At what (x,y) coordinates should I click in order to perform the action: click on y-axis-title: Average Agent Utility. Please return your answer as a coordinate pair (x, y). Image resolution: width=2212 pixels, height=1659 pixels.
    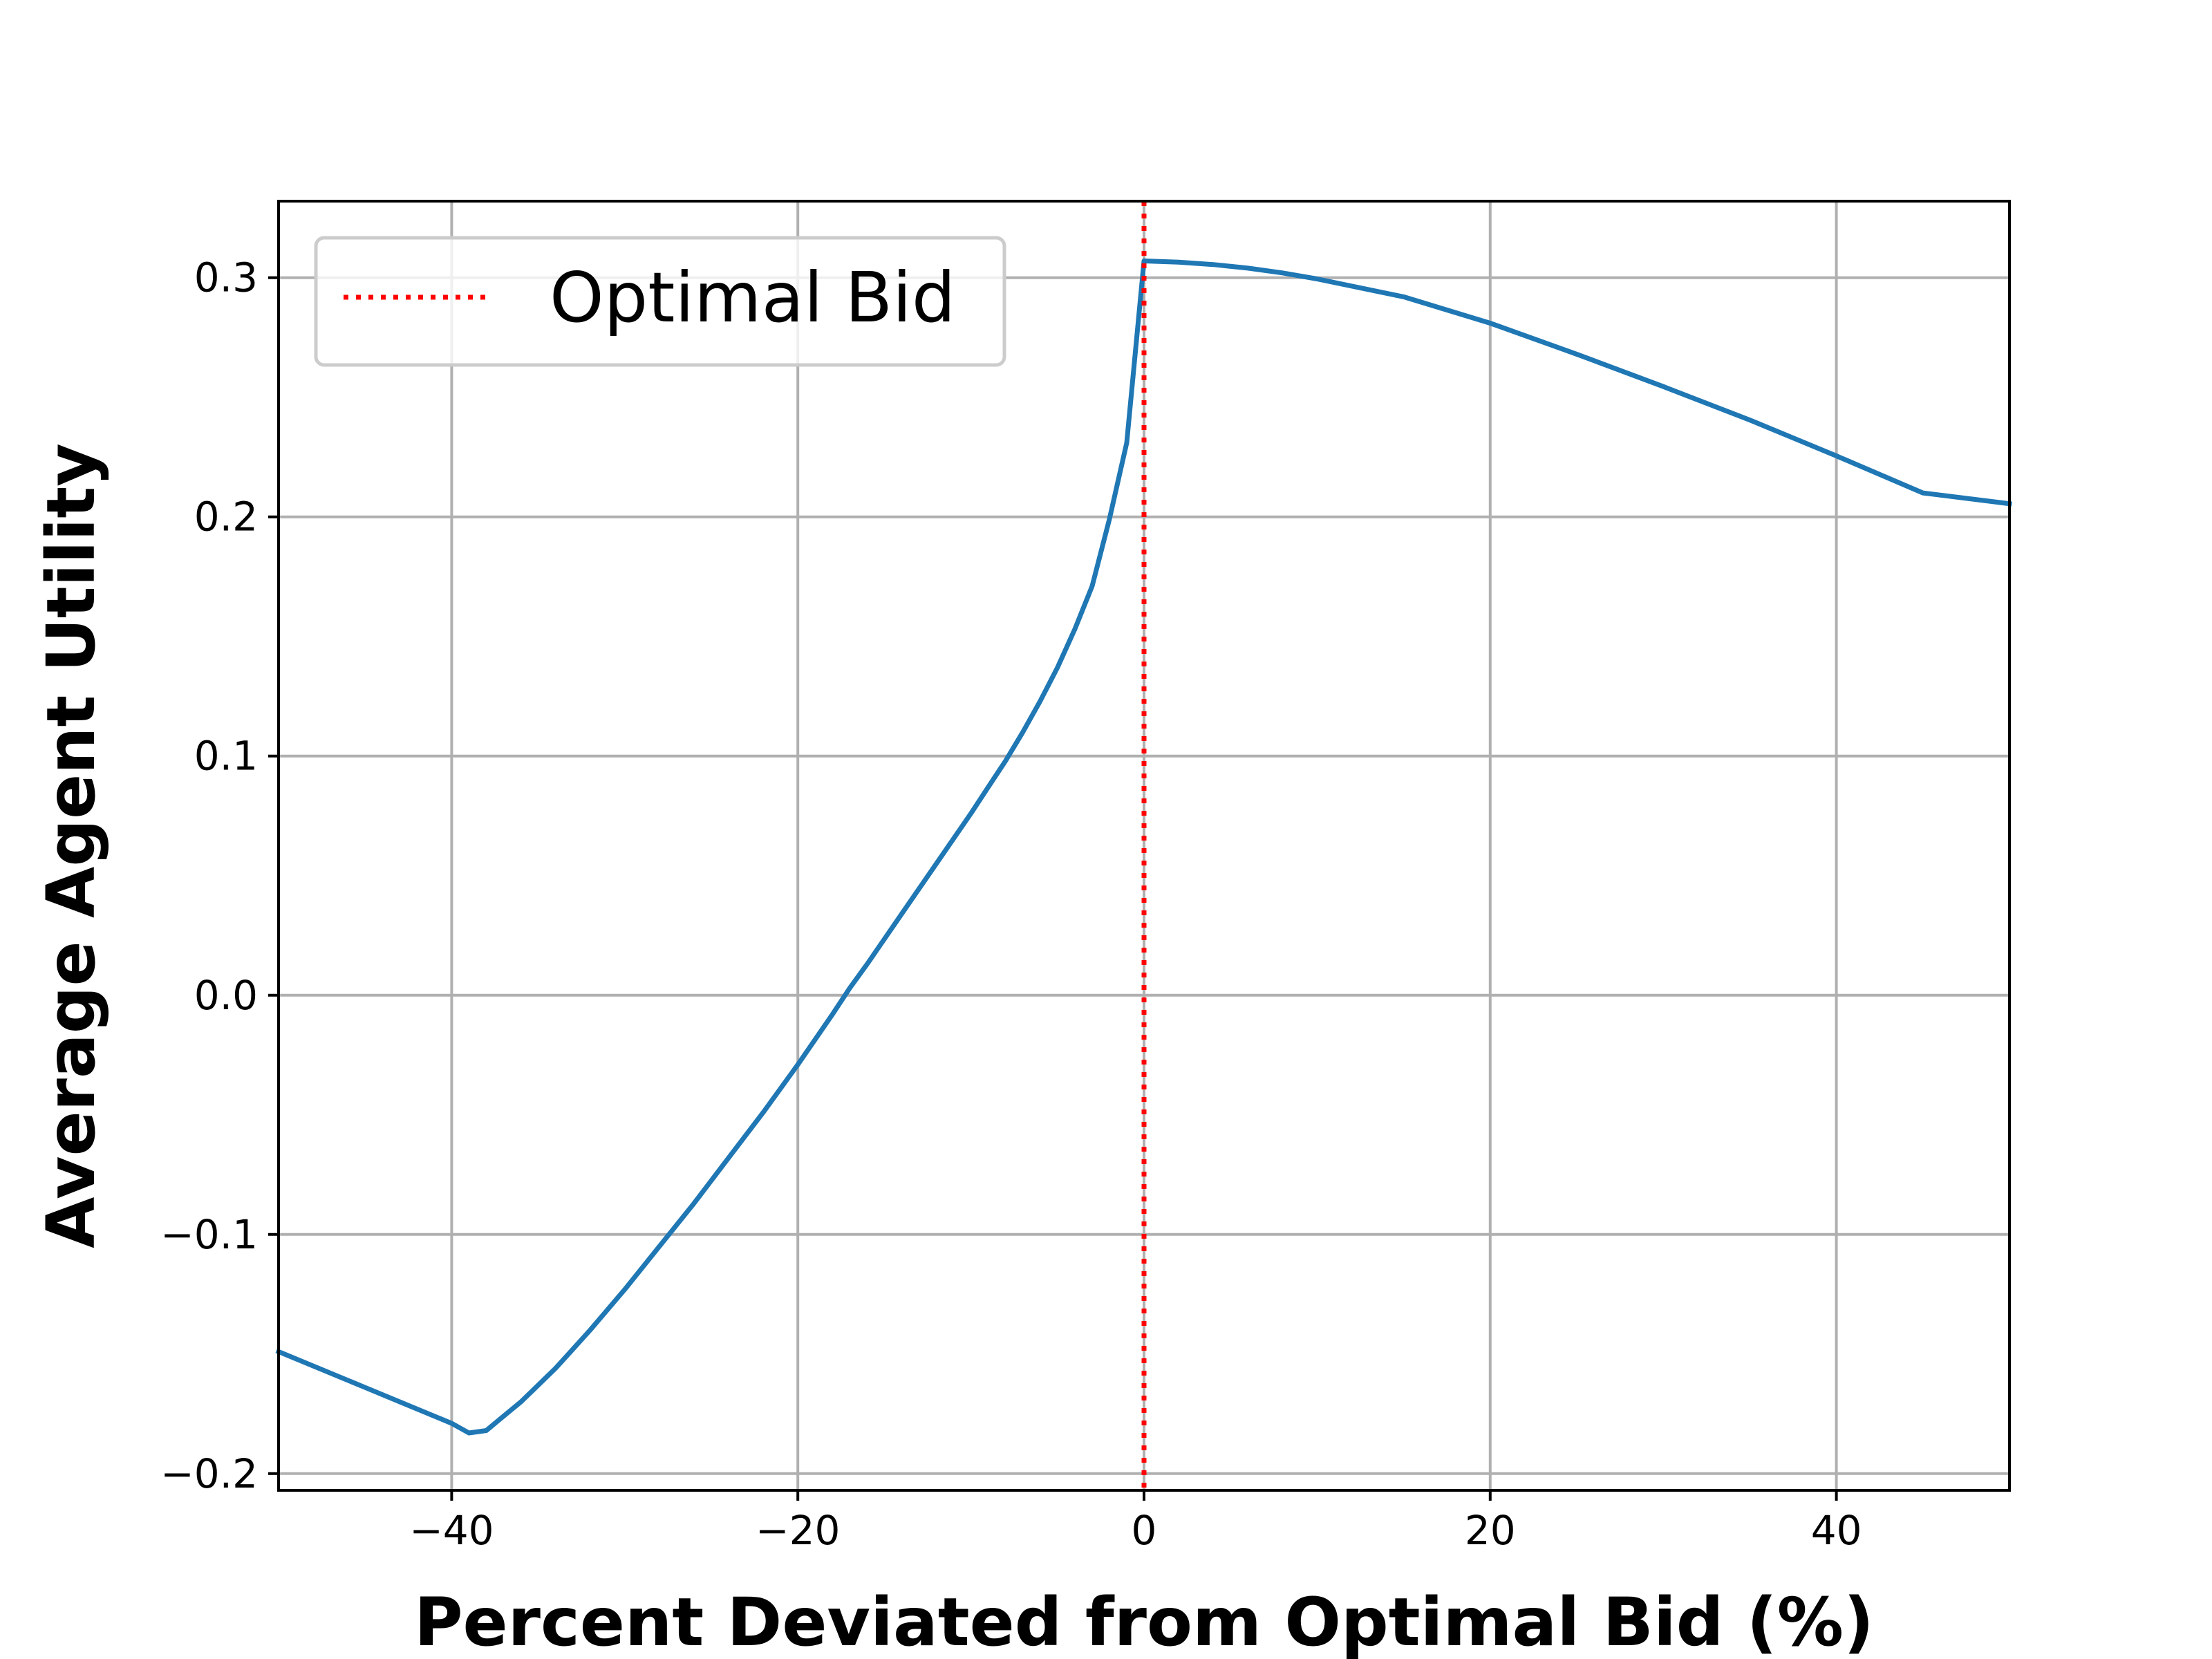
    Looking at the image, I should click on (71, 845).